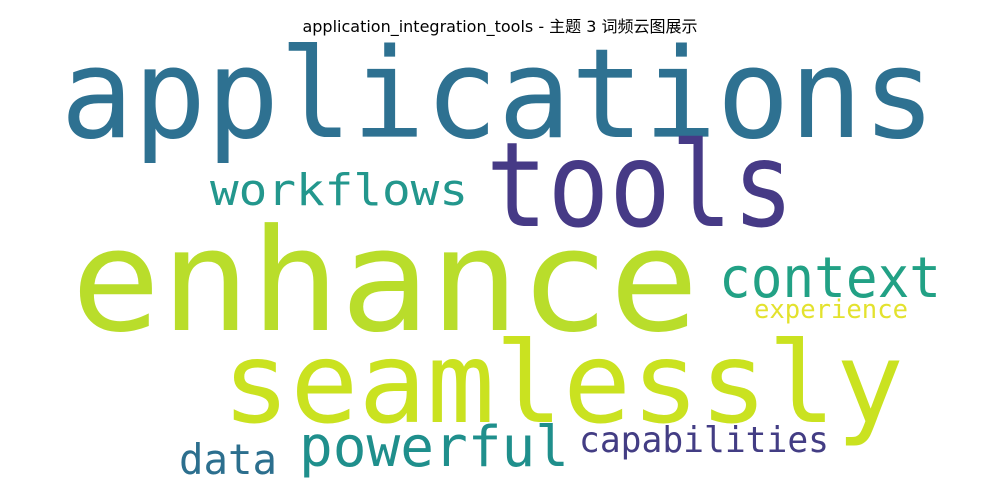  What do you see at coordinates (704, 440) in the screenshot?
I see `word-capabilities: capabilities` at bounding box center [704, 440].